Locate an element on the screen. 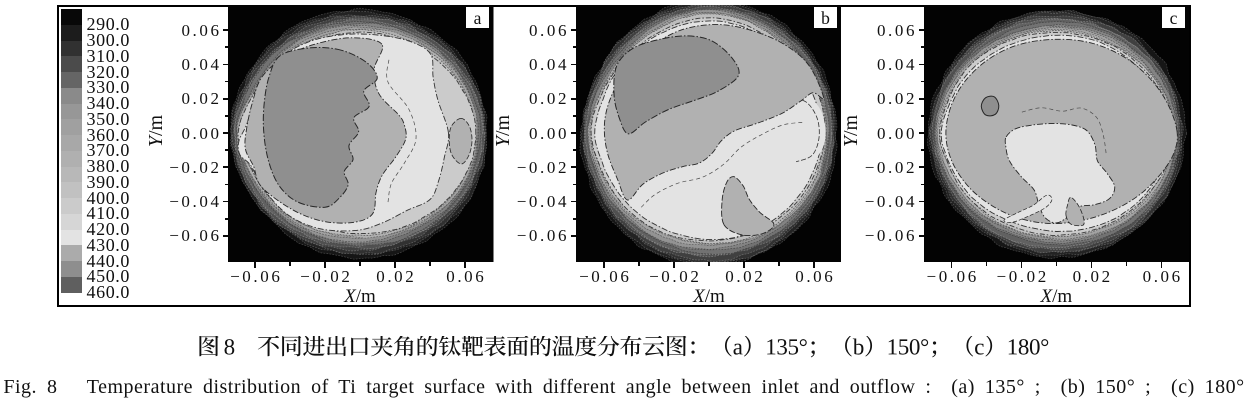  svg-text: b is located at coordinates (825, 18).